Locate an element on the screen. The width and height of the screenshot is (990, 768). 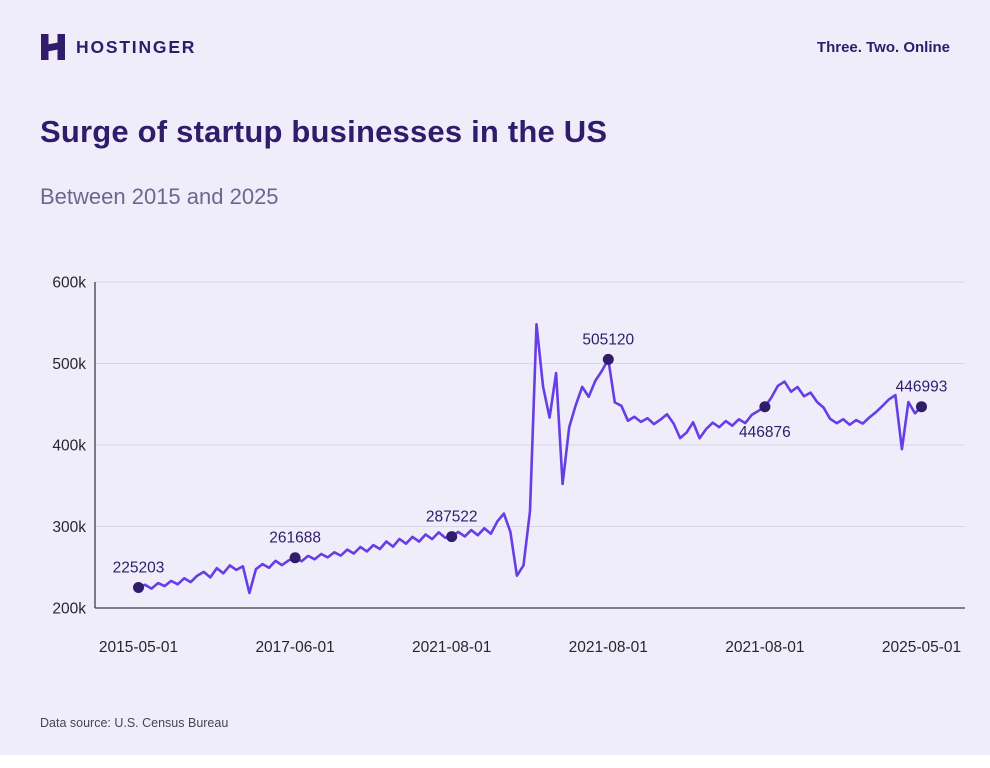
x-tick-label: 2025-05-01 is located at coordinates (921, 647).